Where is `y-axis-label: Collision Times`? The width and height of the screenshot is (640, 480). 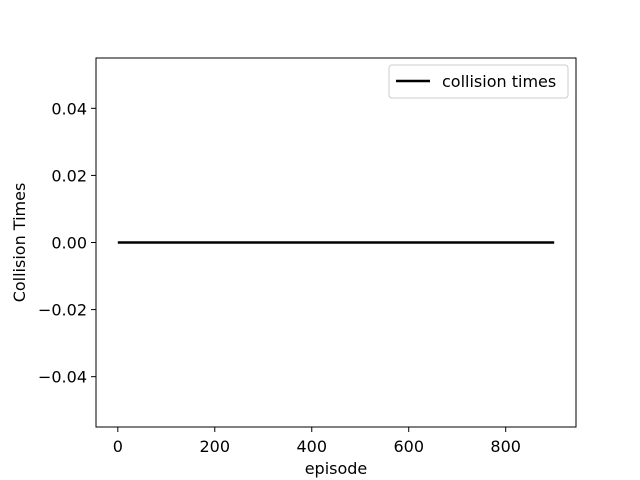 y-axis-label: Collision Times is located at coordinates (19, 243).